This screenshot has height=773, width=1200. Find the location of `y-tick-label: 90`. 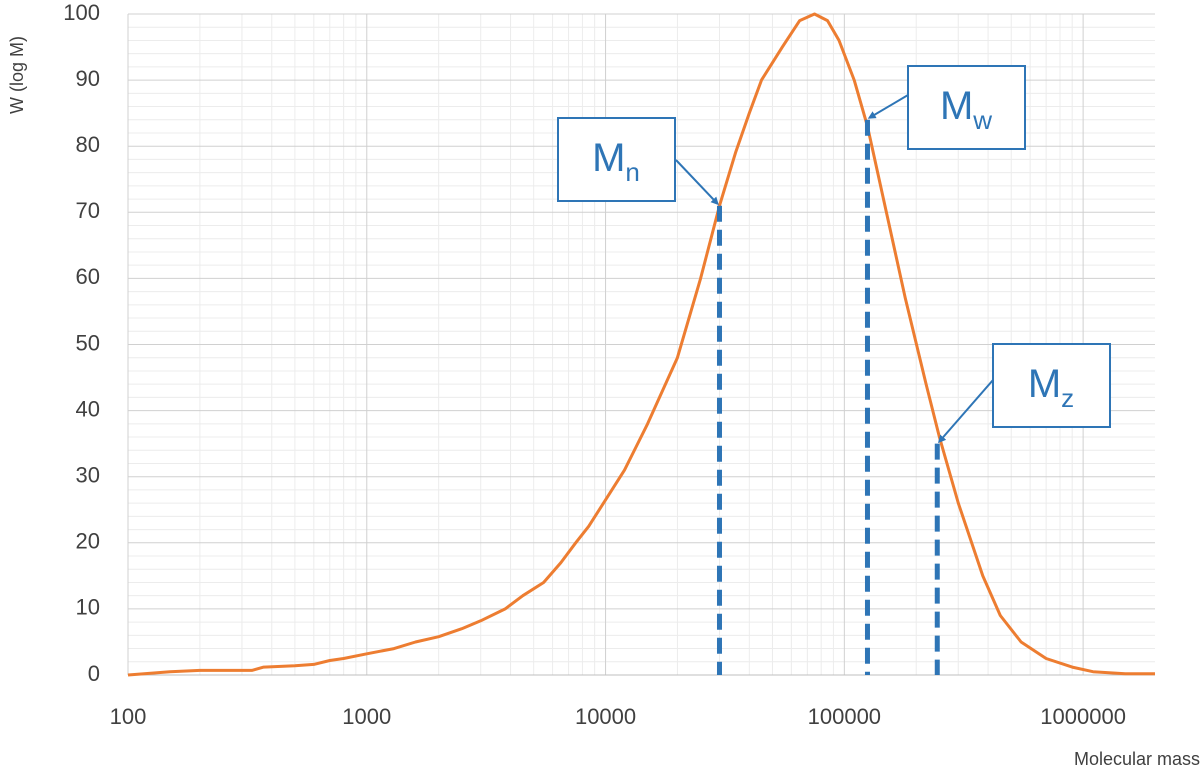

y-tick-label: 90 is located at coordinates (88, 78).